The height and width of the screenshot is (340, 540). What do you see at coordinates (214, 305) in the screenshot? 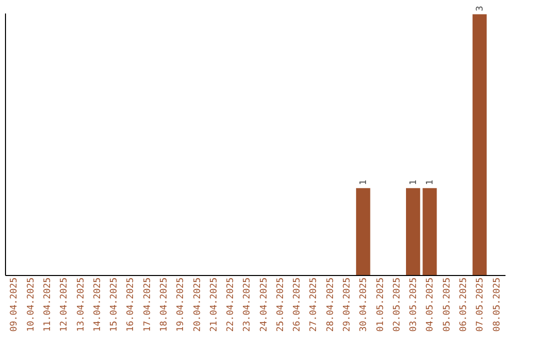
I see `x-tick-label: 21.04.2025` at bounding box center [214, 305].